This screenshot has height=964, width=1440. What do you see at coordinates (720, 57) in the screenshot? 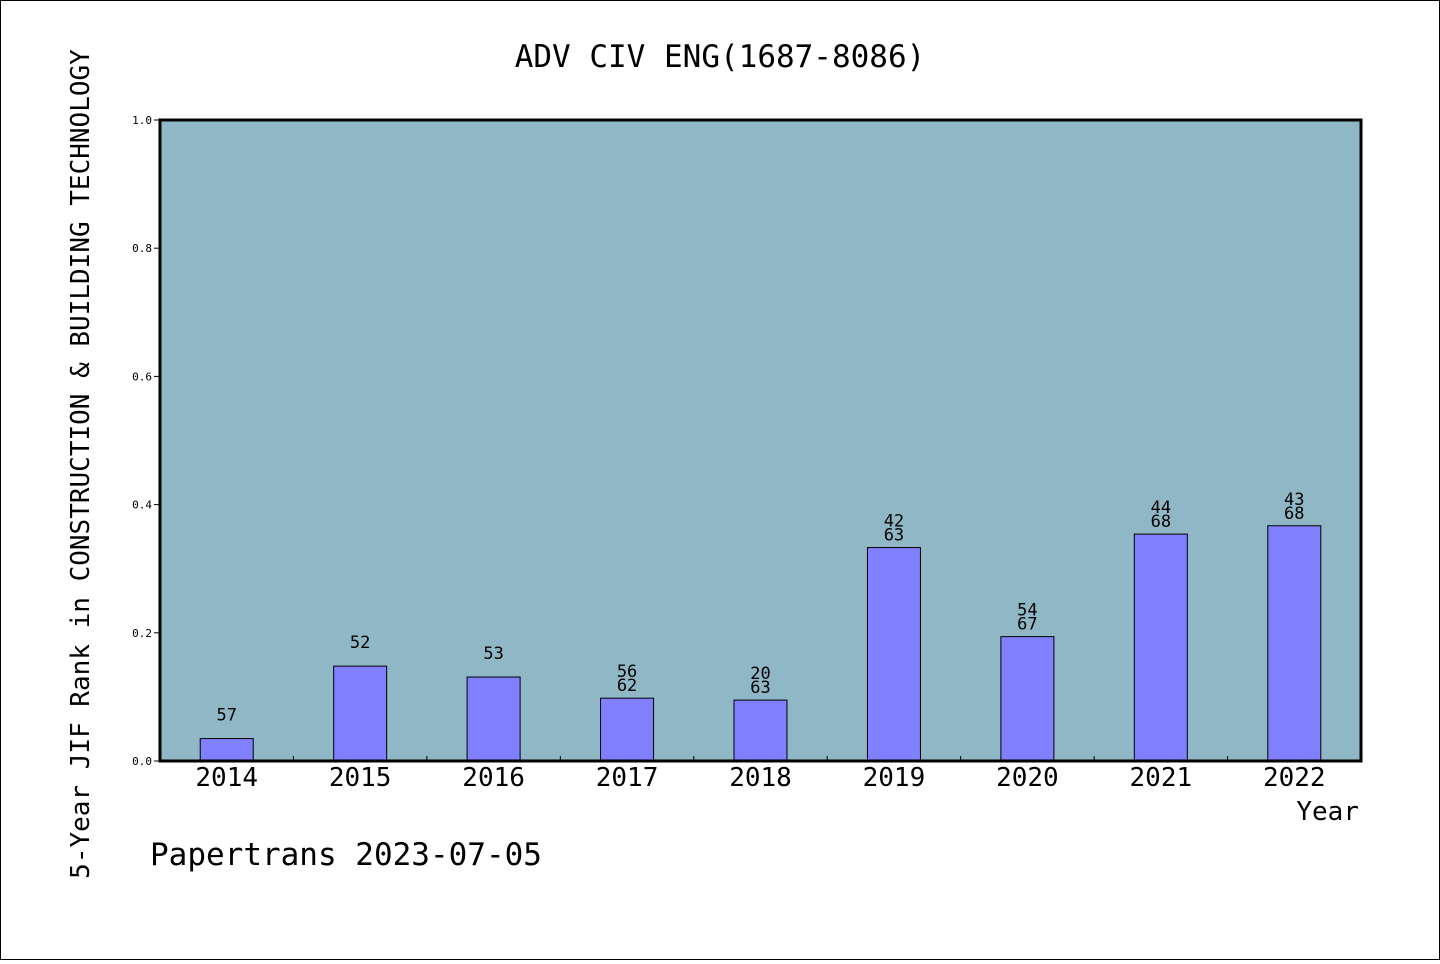
I see `chart-title: ADV CIV ENG(1687-8086)` at bounding box center [720, 57].